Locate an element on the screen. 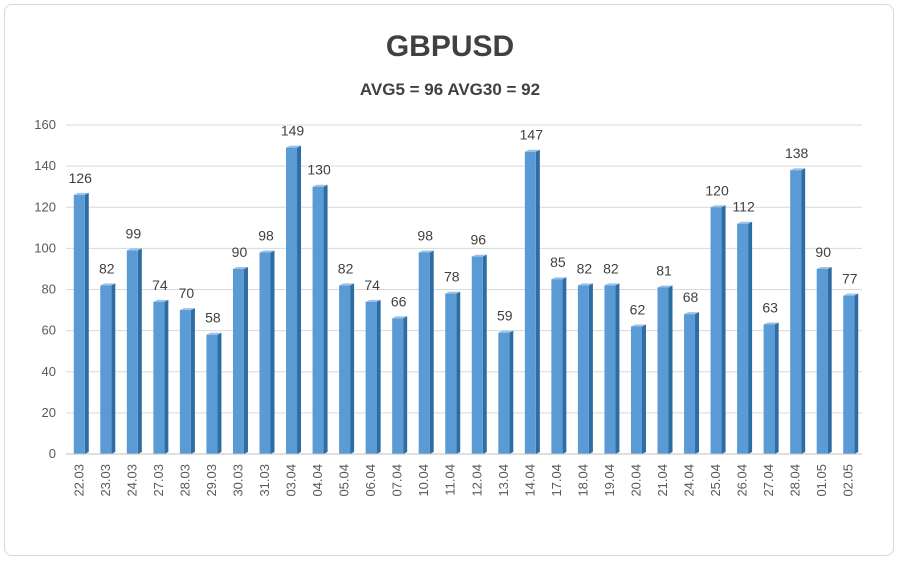 This screenshot has height=562, width=900. x-tick-label: 14.04 is located at coordinates (529, 480).